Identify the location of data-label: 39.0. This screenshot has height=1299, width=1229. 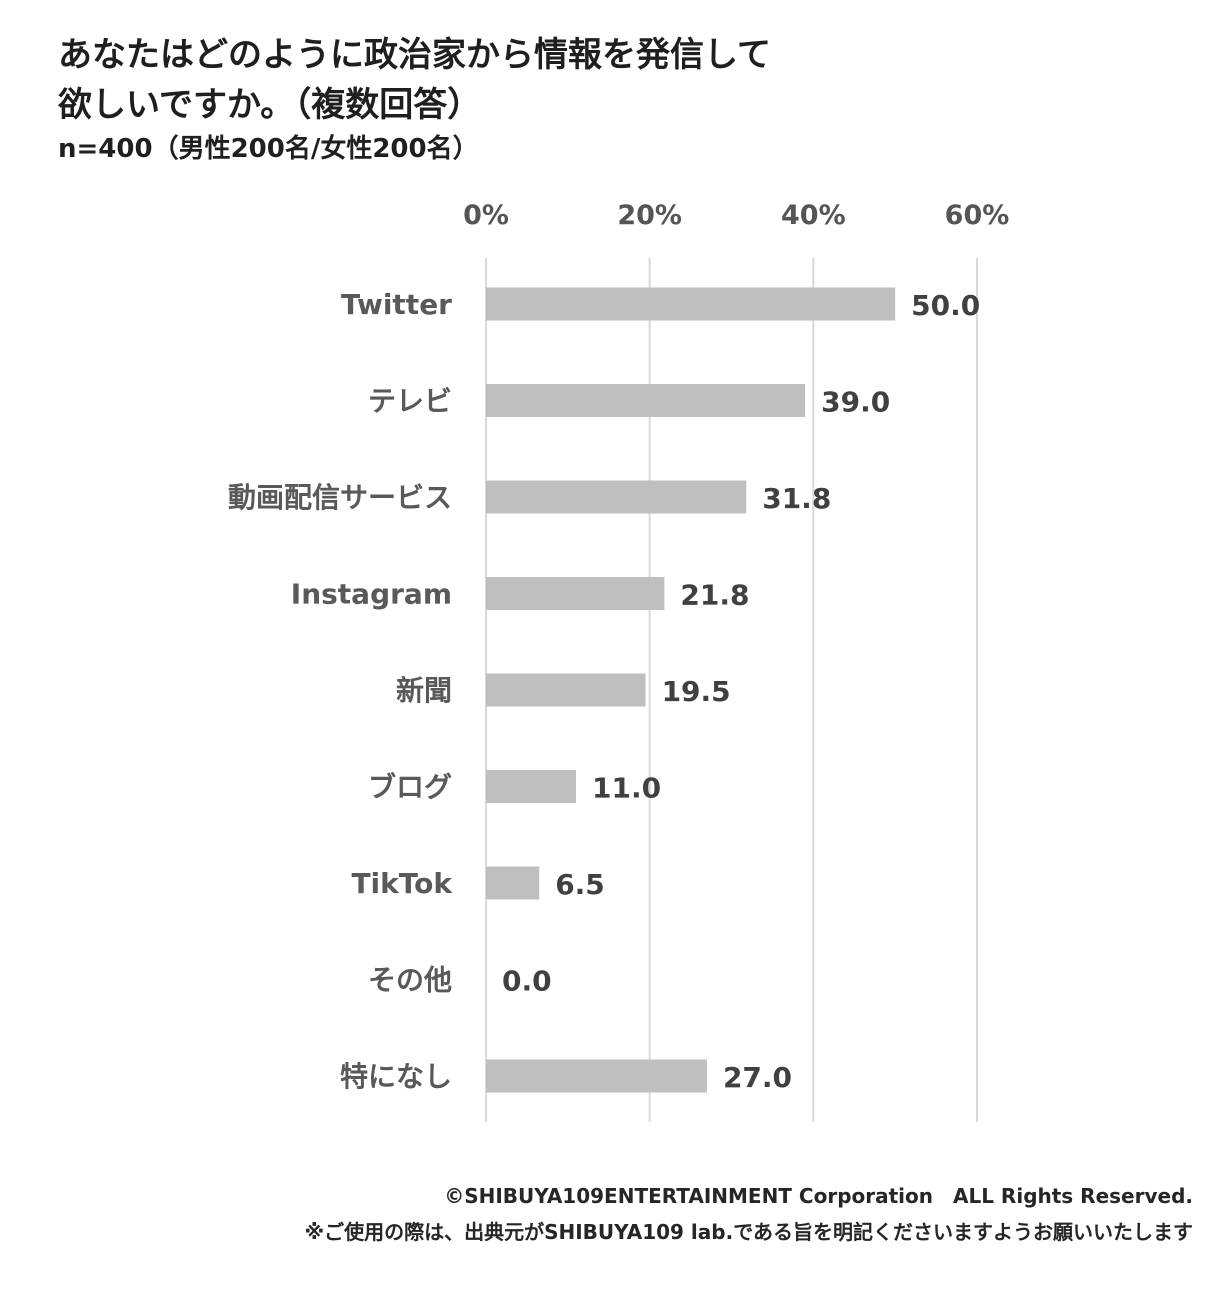
(855, 402).